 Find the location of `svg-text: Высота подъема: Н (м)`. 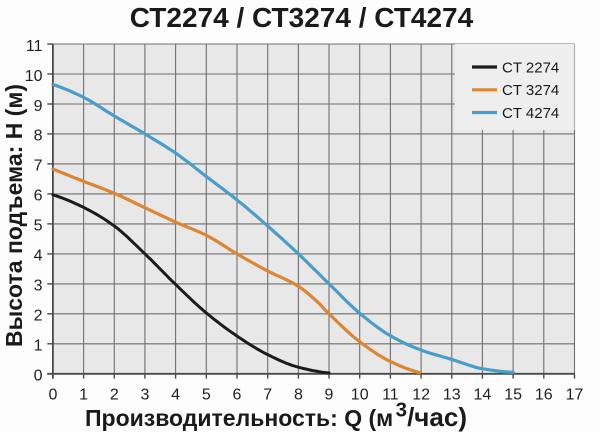

svg-text: Высота подъема: Н (м) is located at coordinates (14, 215).